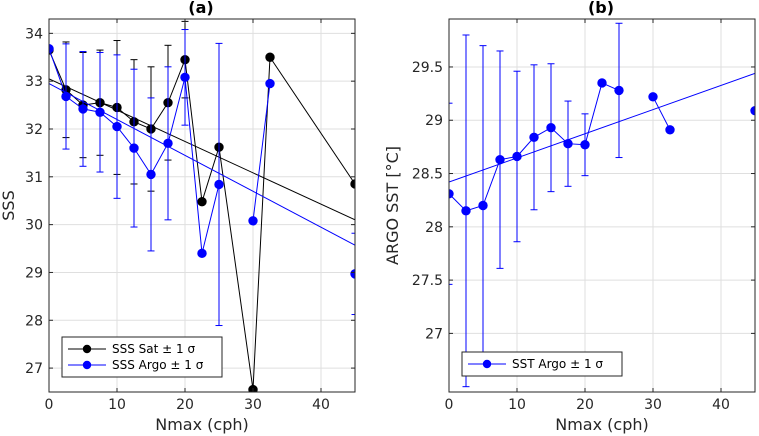 Image resolution: width=759 pixels, height=436 pixels. I want to click on legend: SST Argo ± 1 σ, so click(542, 364).